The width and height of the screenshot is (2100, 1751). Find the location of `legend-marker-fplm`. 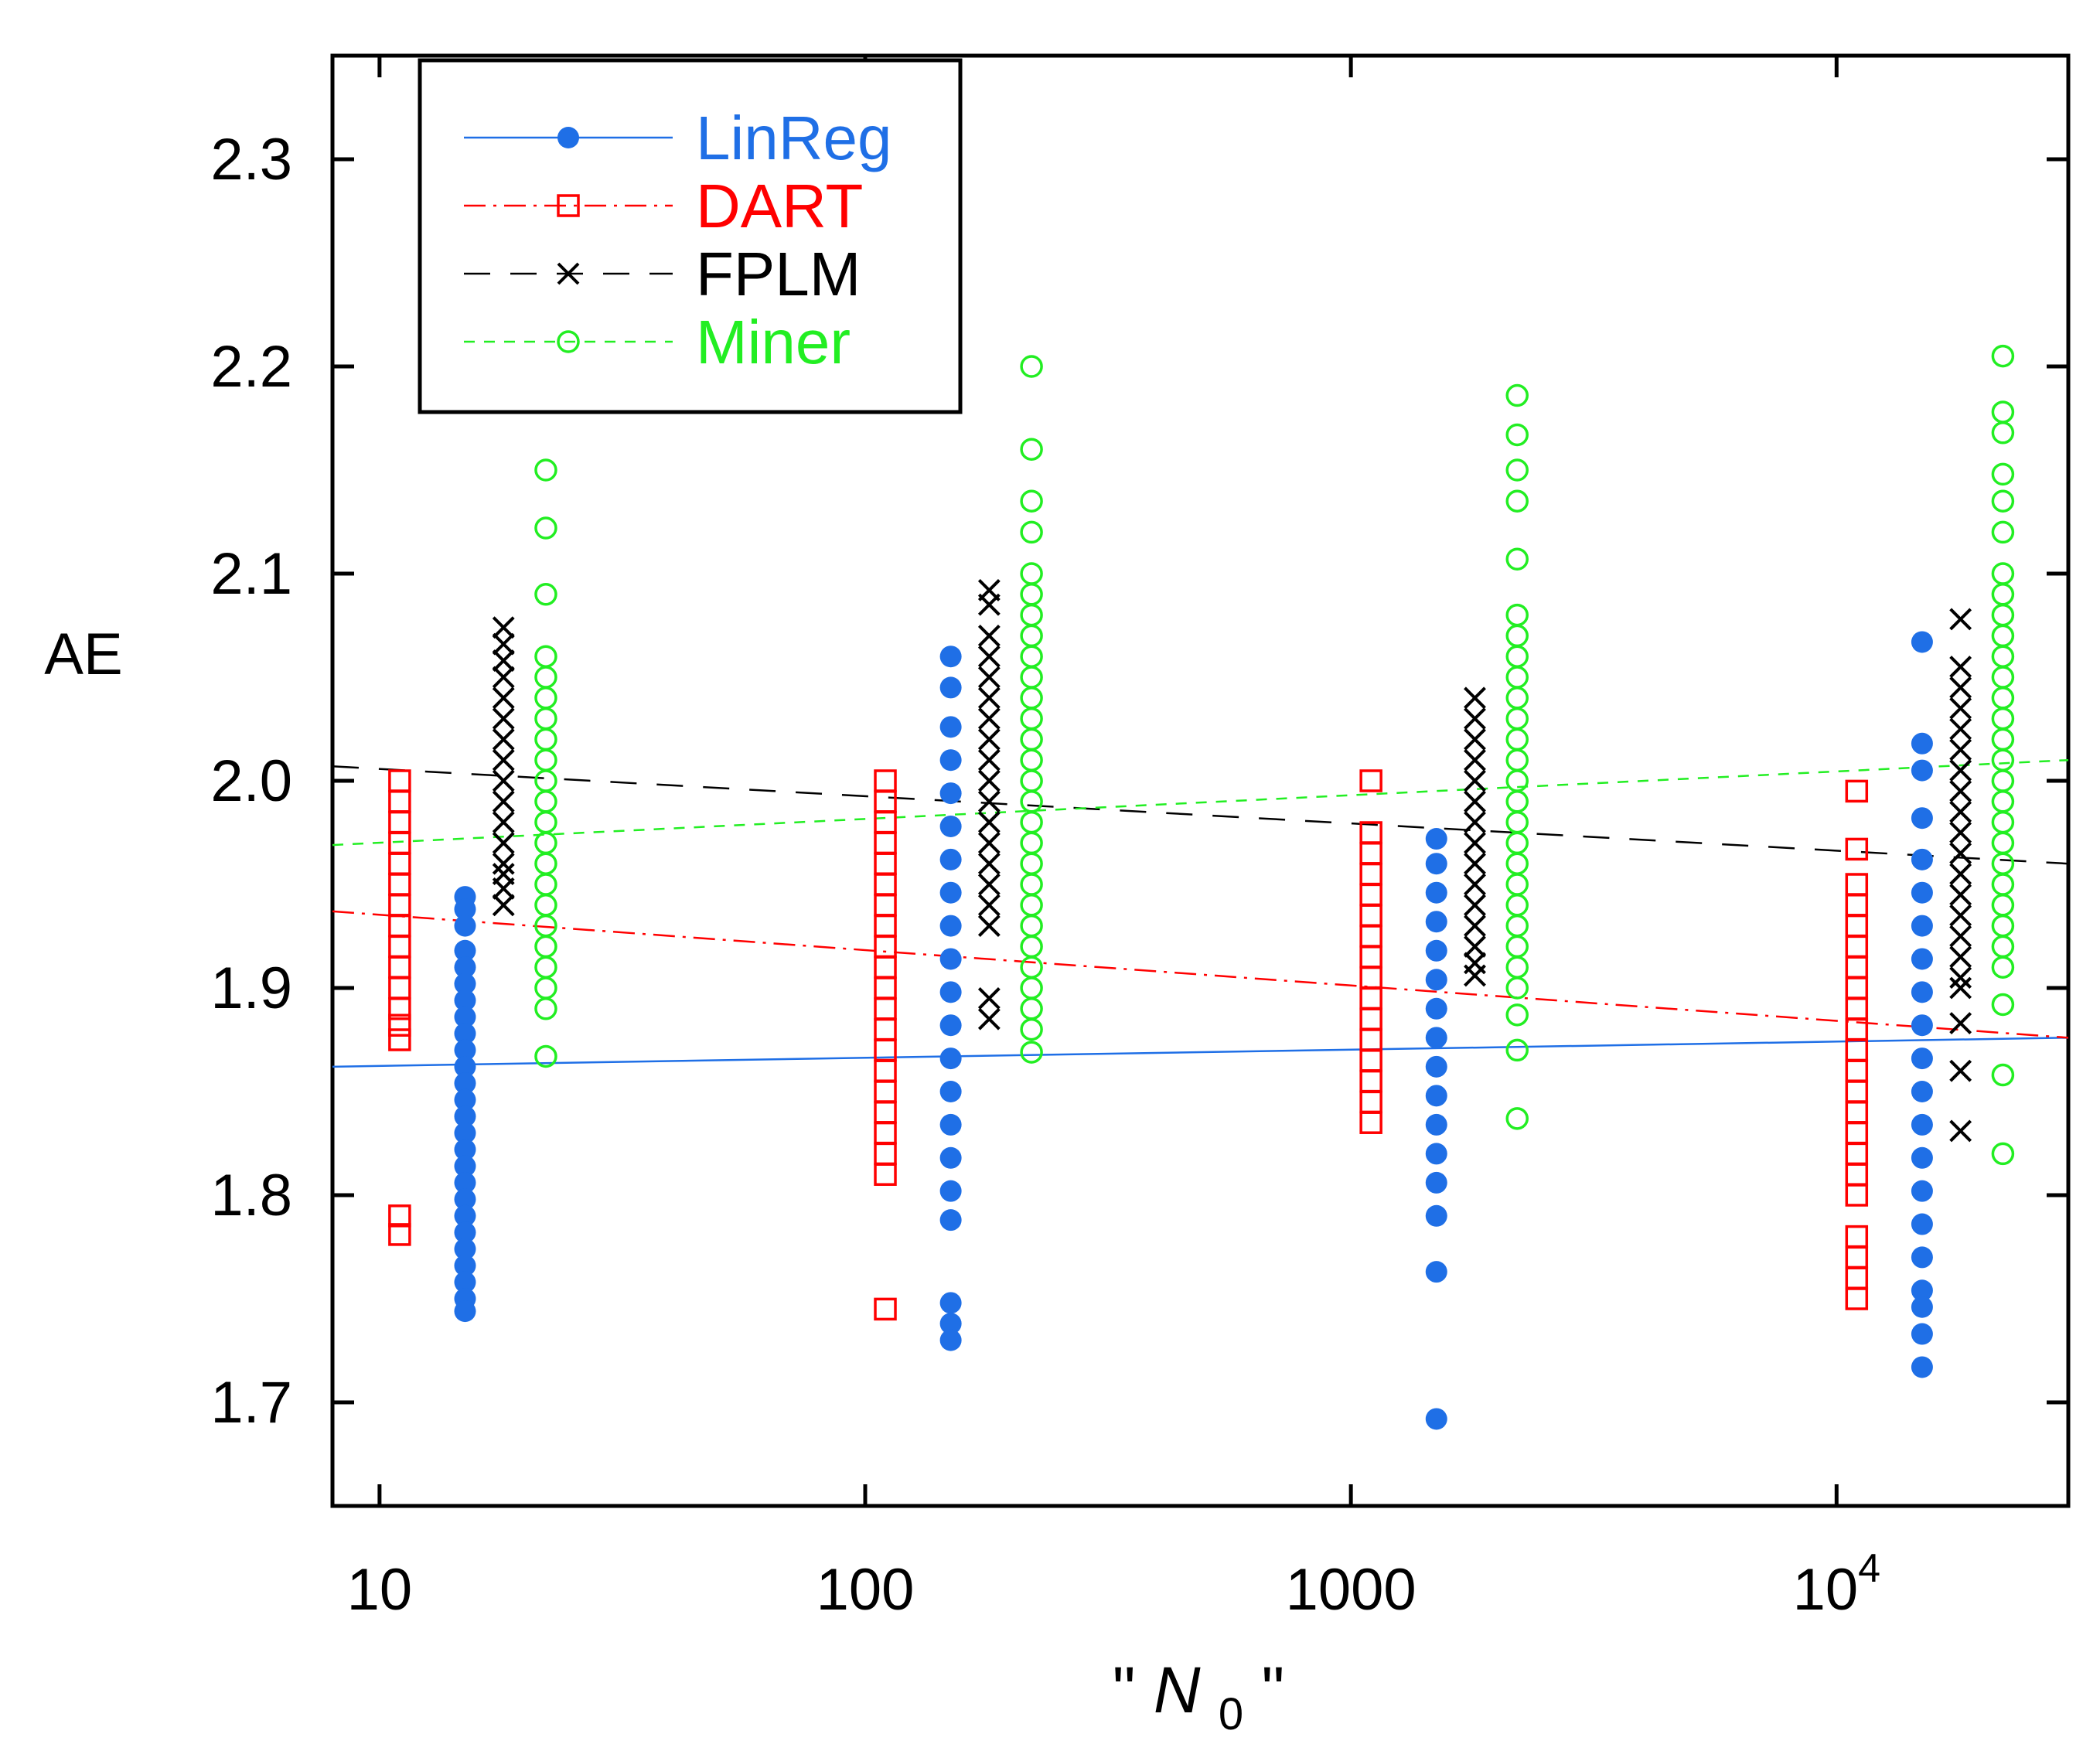

legend-marker-fplm is located at coordinates (568, 274).